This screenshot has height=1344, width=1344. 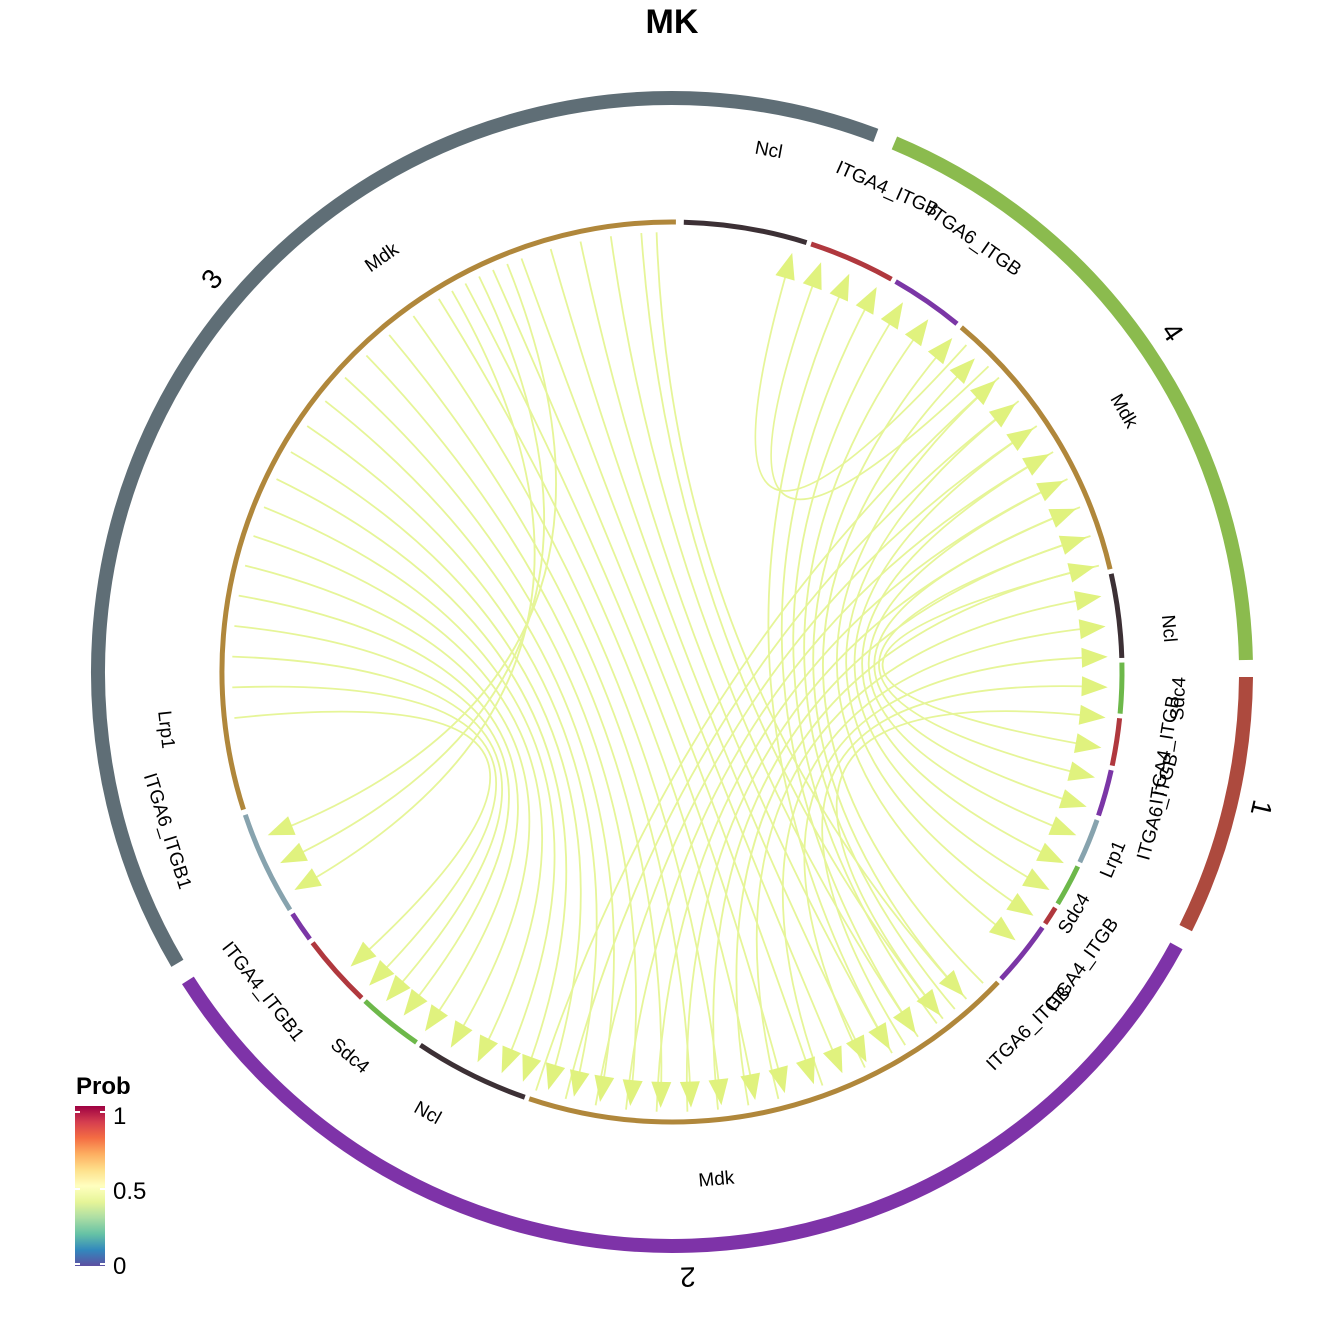 What do you see at coordinates (1068, 885) in the screenshot?
I see `section-arc-g1-Sdc4` at bounding box center [1068, 885].